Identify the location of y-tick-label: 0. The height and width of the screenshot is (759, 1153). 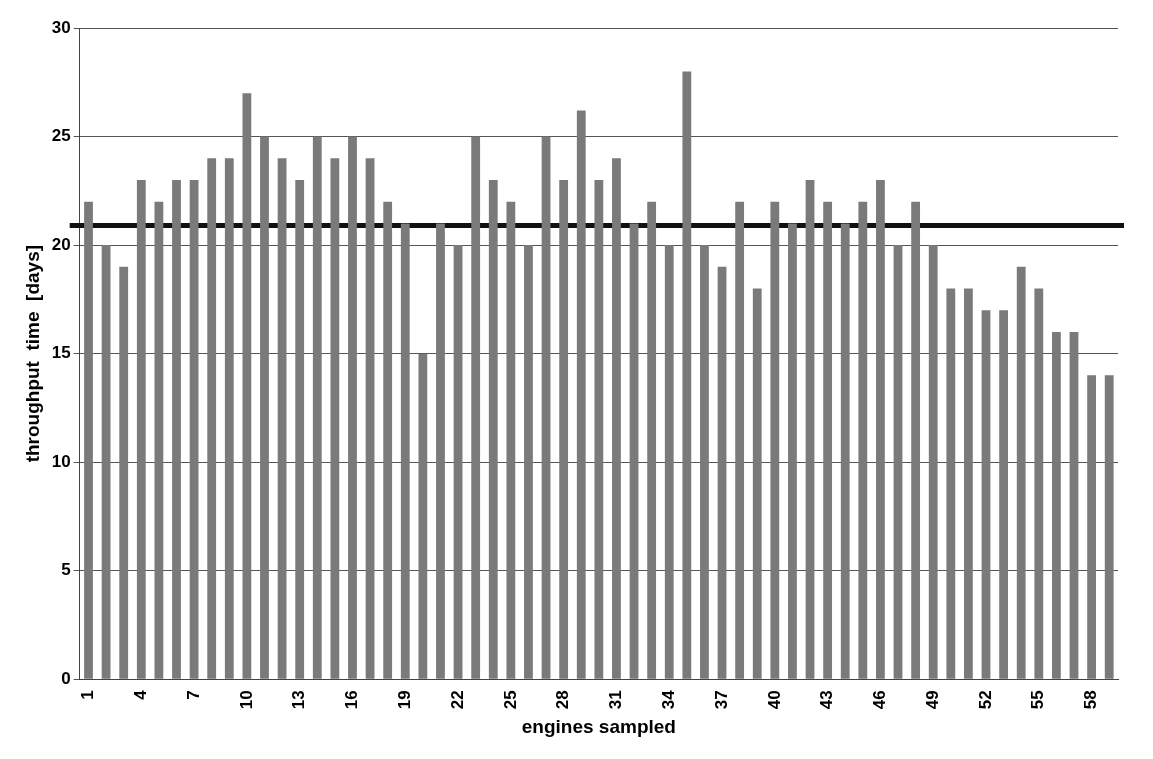
(66, 678).